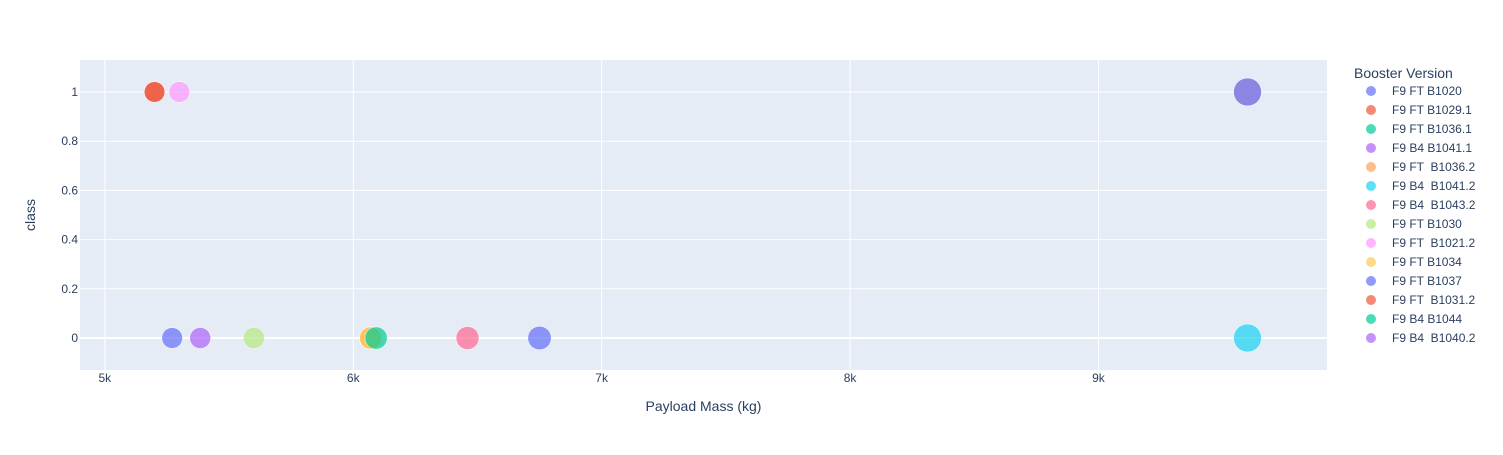 This screenshot has width=1503, height=455. What do you see at coordinates (1427, 262) in the screenshot?
I see `legend-label: F9 FT B1034` at bounding box center [1427, 262].